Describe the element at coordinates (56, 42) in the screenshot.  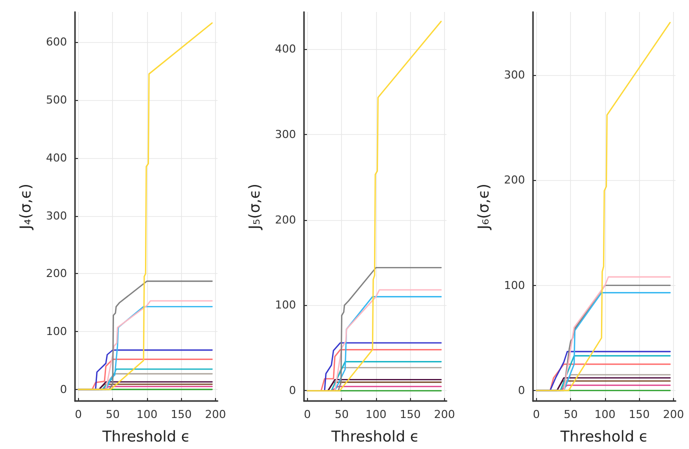
I see `y-tick-label: 600` at that location.